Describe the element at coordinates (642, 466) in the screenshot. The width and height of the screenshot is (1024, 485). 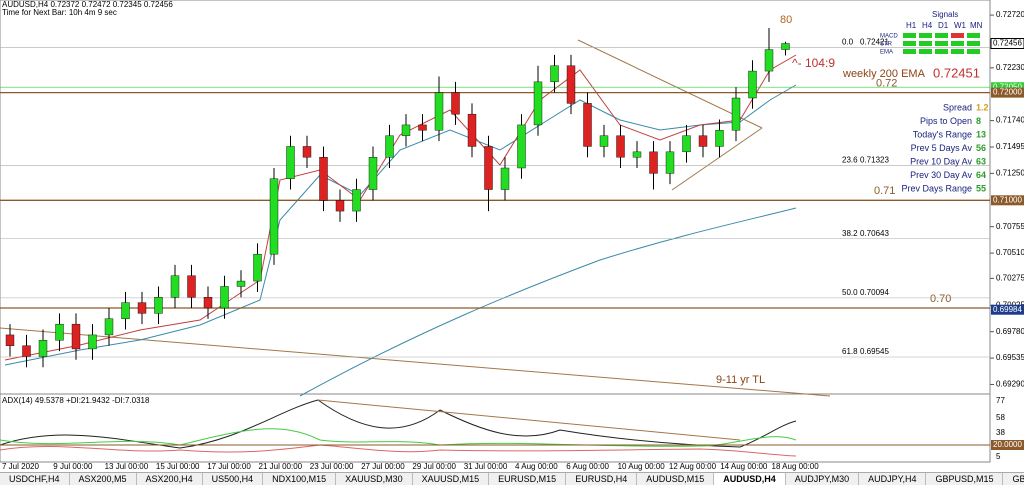
I see `date-label: 10 Aug 00:00` at that location.